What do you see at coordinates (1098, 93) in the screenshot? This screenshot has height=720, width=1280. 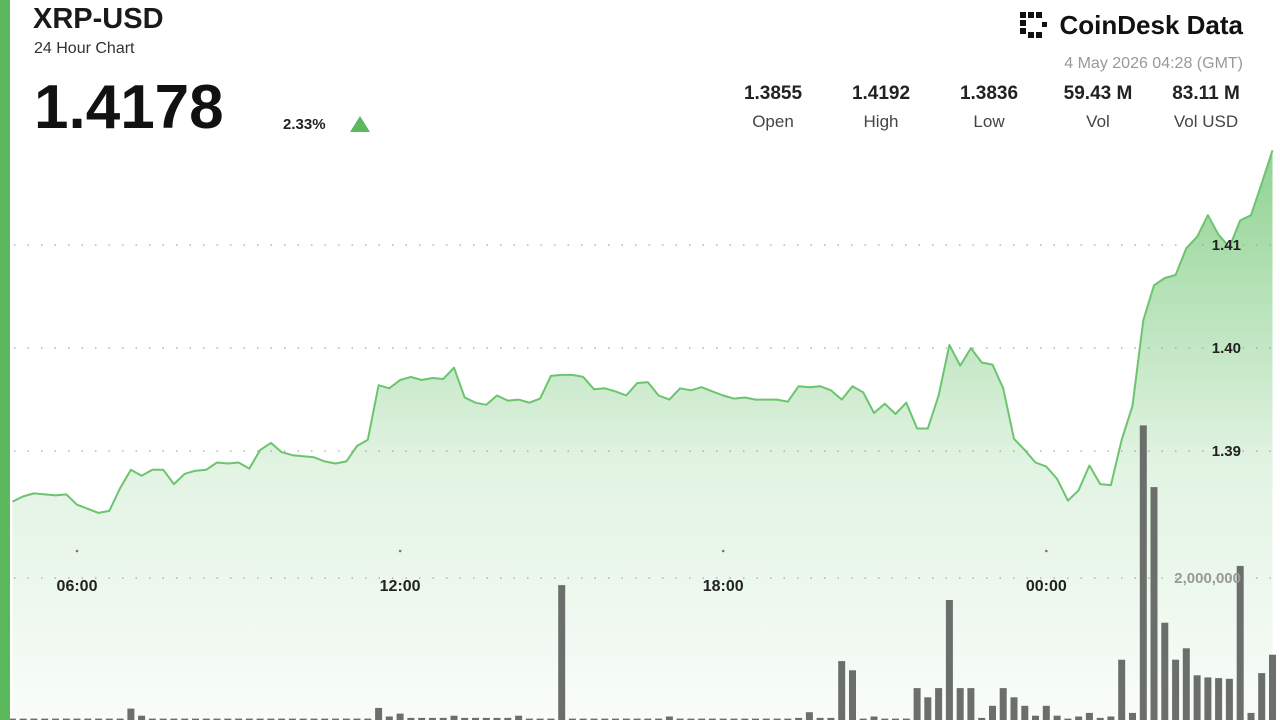 I see `stat-value: 59.43 M` at bounding box center [1098, 93].